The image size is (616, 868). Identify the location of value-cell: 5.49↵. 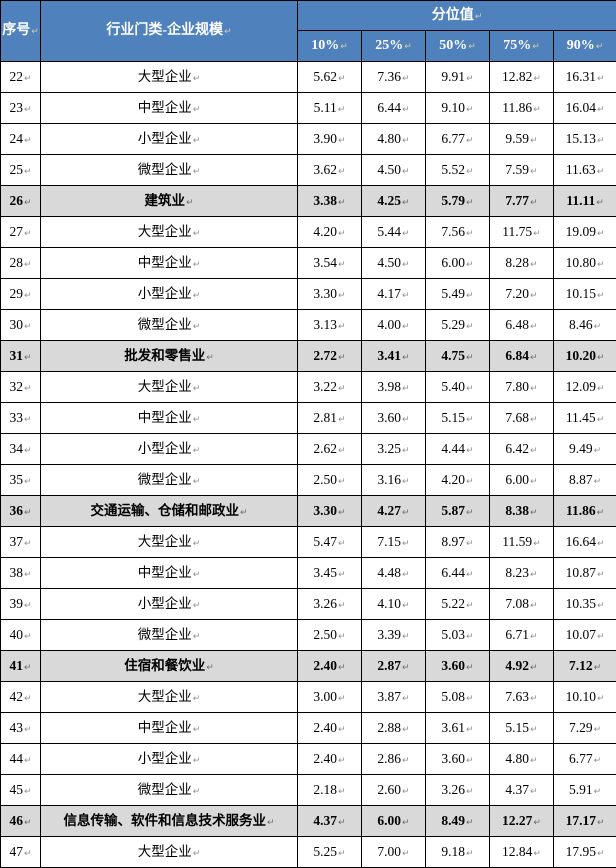
(458, 294).